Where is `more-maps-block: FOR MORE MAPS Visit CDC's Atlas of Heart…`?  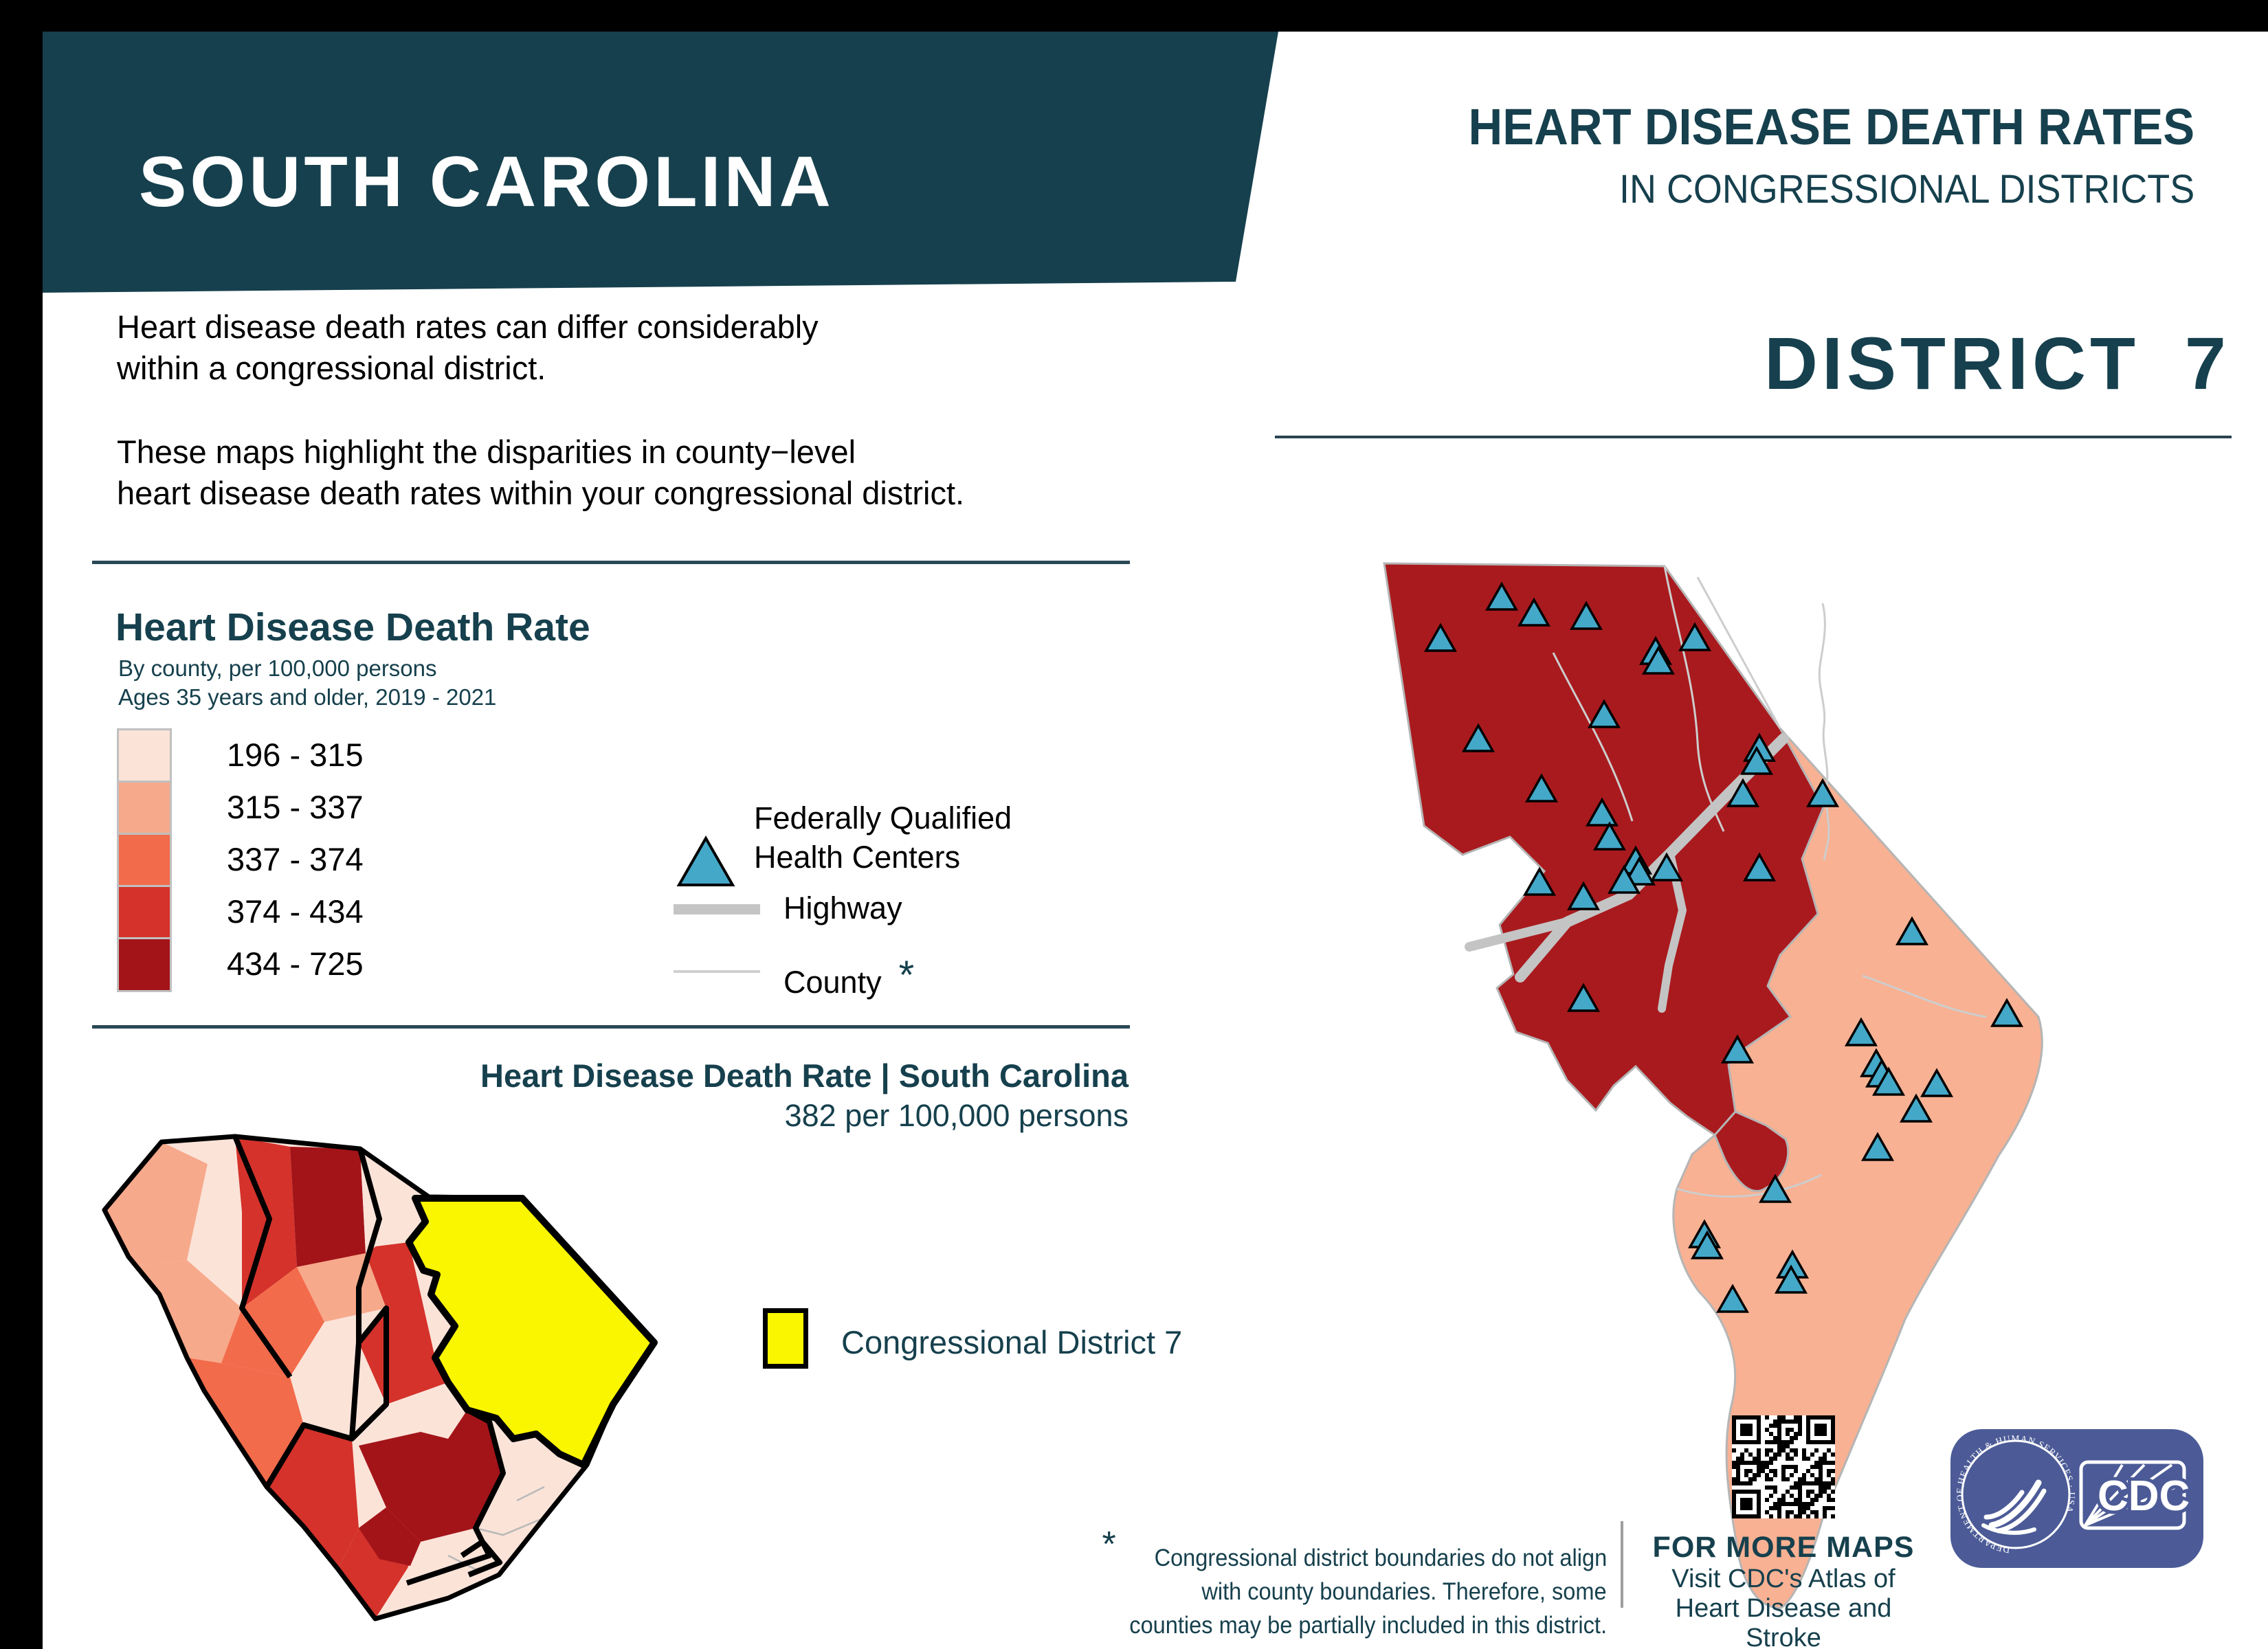
more-maps-block: FOR MORE MAPS Visit CDC's Atlas of Heart… is located at coordinates (1784, 1590).